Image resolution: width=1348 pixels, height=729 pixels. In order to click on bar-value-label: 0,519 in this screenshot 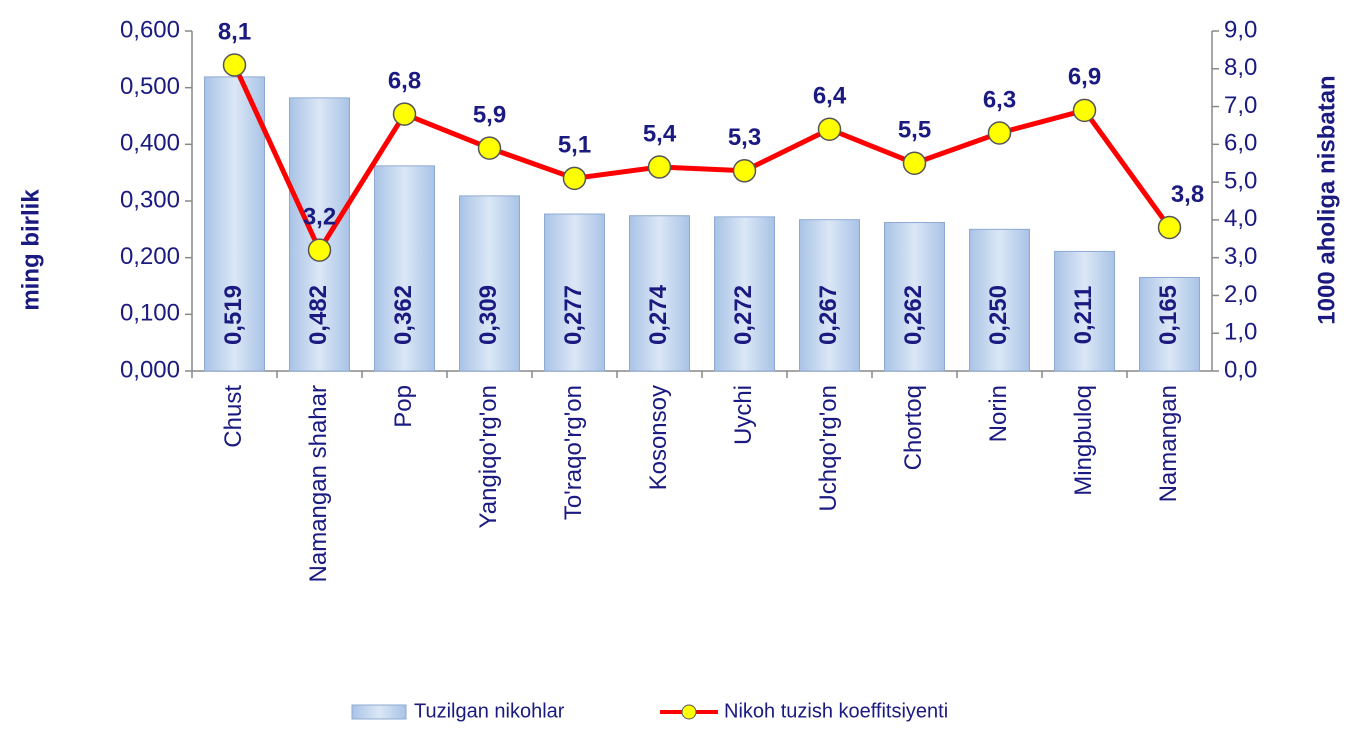, I will do `click(233, 315)`.